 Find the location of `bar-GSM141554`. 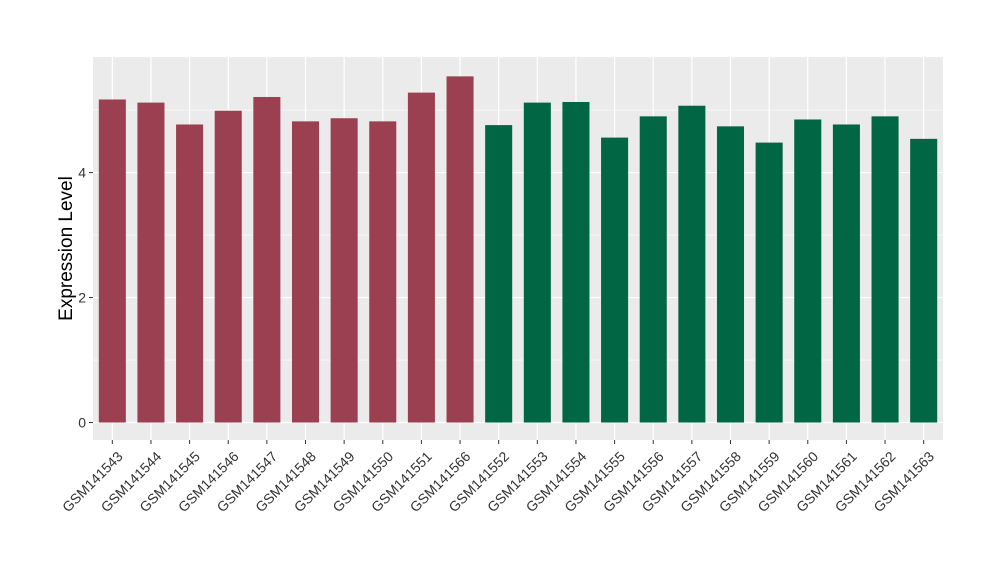

bar-GSM141554 is located at coordinates (576, 262).